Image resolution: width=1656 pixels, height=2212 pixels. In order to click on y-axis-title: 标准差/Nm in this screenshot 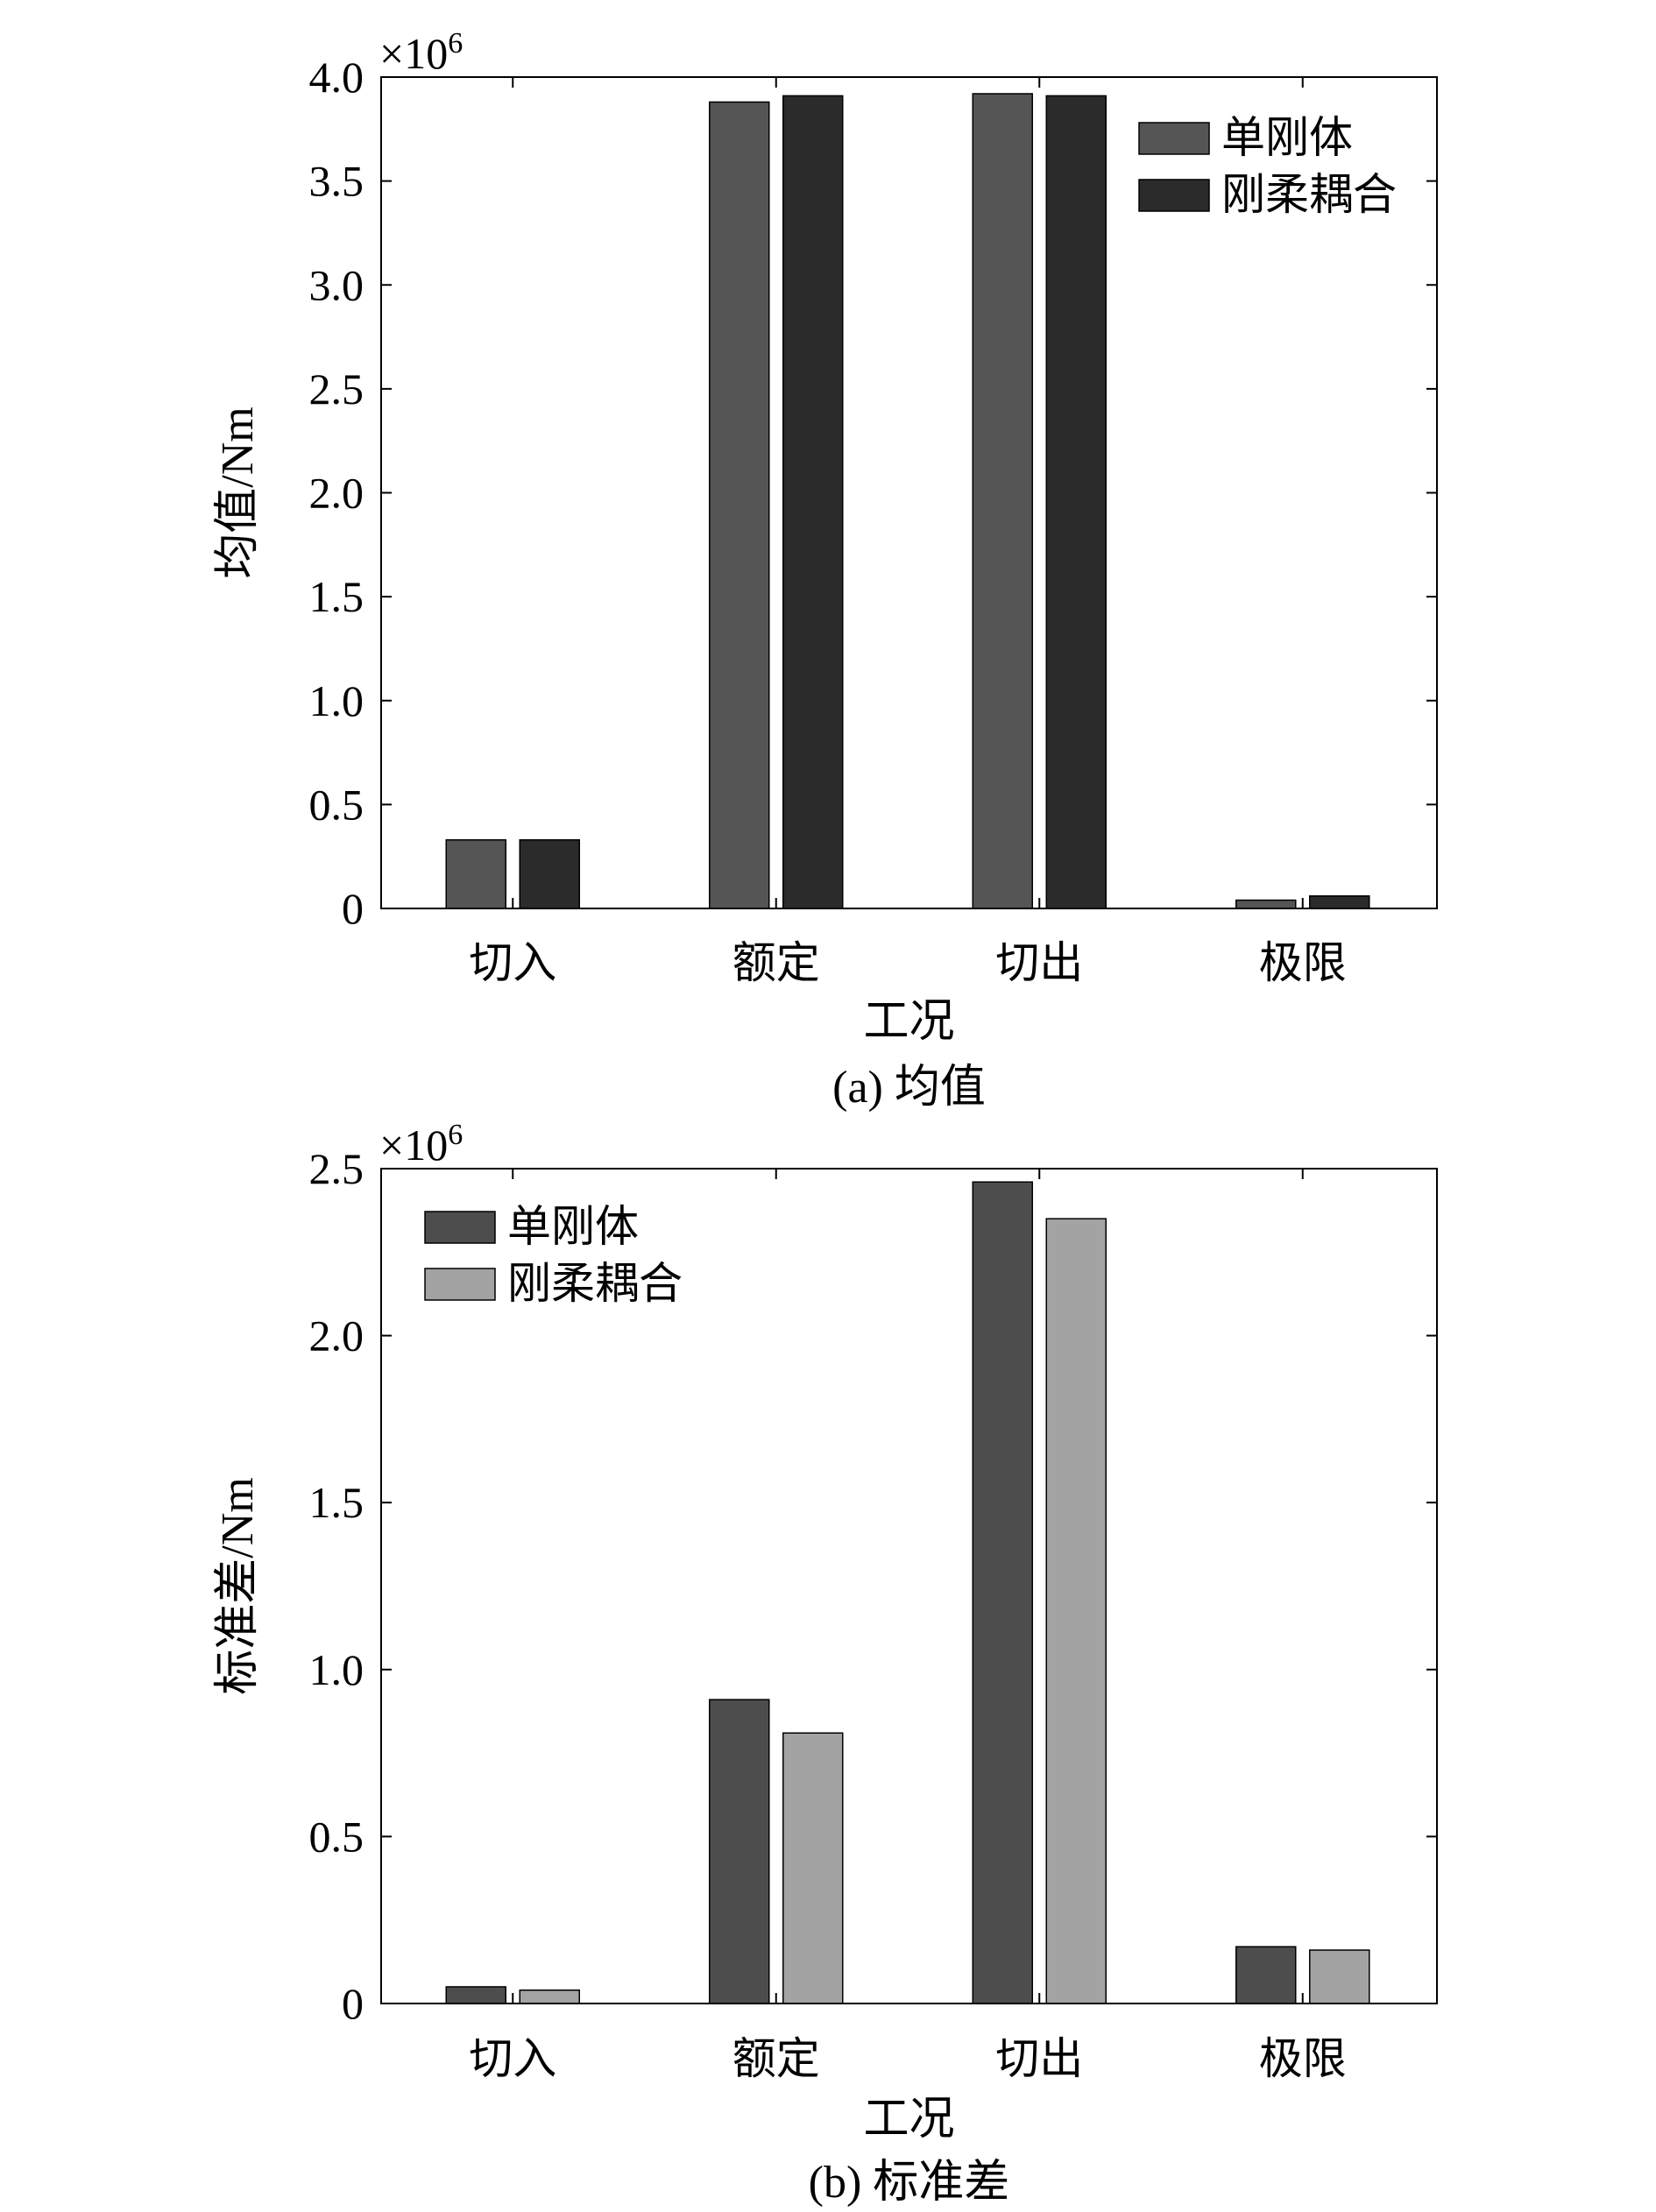, I will do `click(238, 1585)`.